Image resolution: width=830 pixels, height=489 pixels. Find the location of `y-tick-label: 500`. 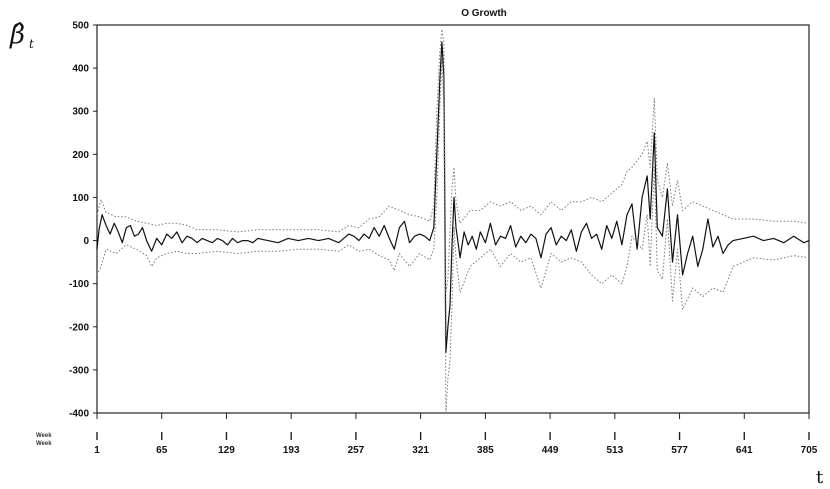

y-tick-label: 500 is located at coordinates (80, 26).